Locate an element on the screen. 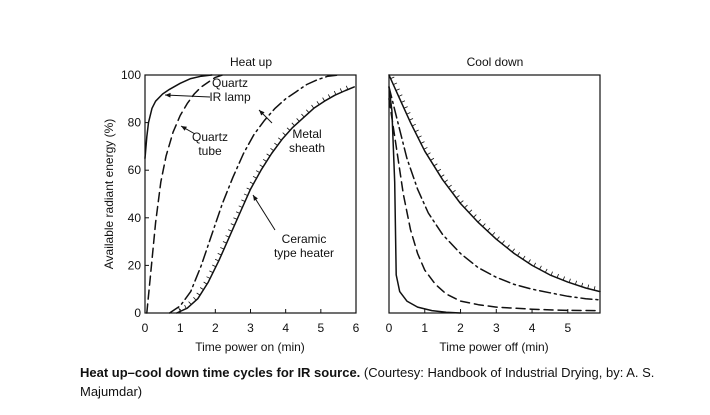  heat-up-x-axis-label: Time power on (min) is located at coordinates (250, 347).